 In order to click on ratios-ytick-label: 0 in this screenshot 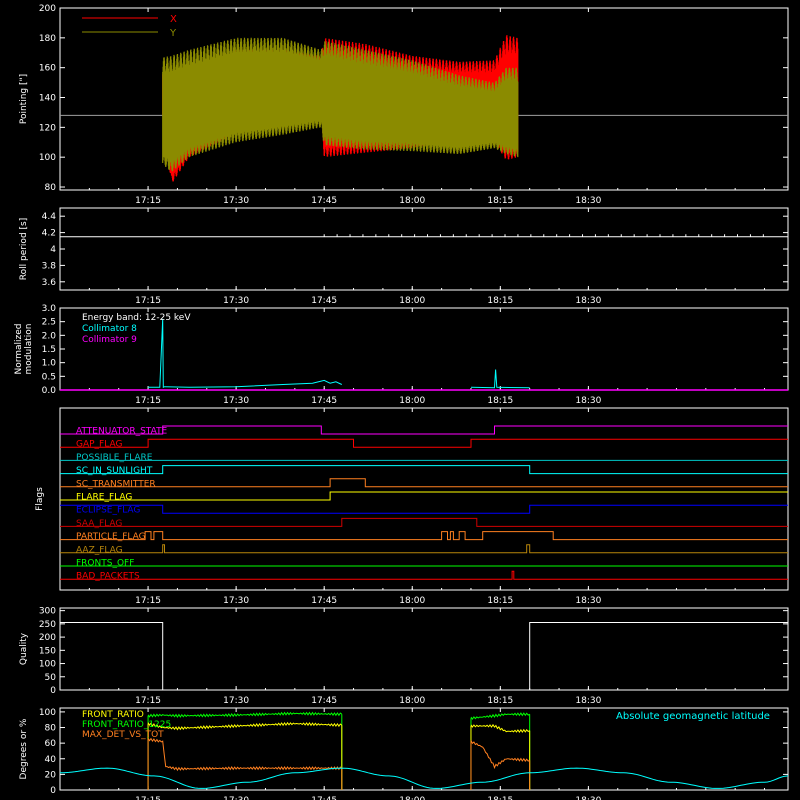, I will do `click(53, 791)`.